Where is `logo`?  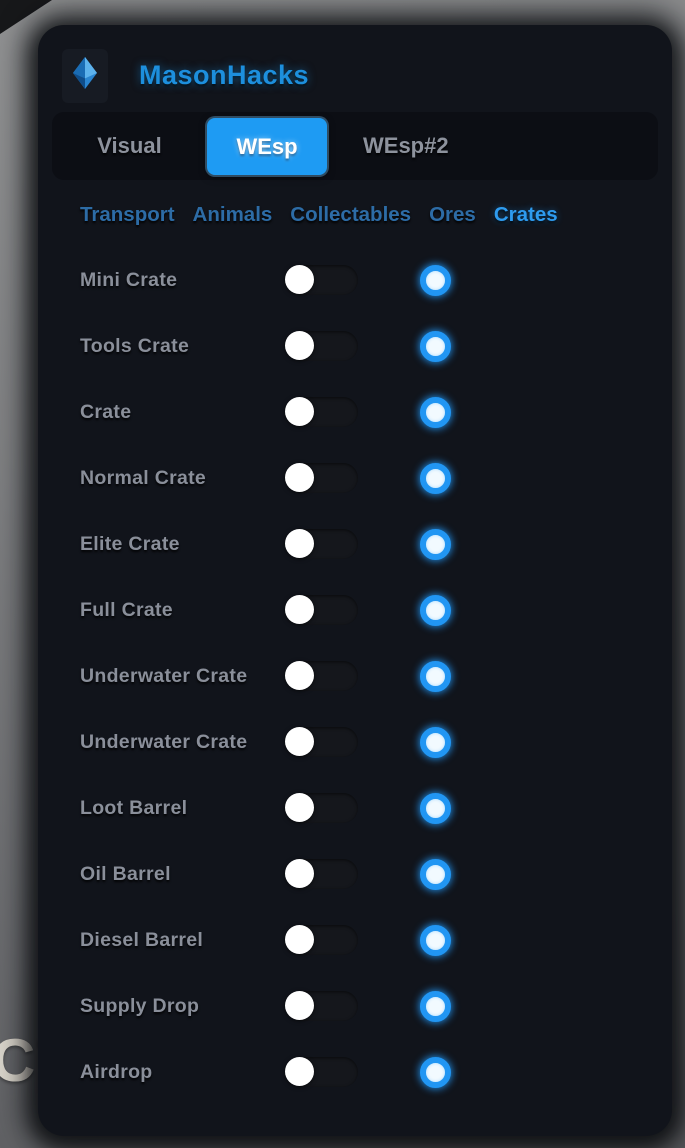
logo is located at coordinates (85, 75).